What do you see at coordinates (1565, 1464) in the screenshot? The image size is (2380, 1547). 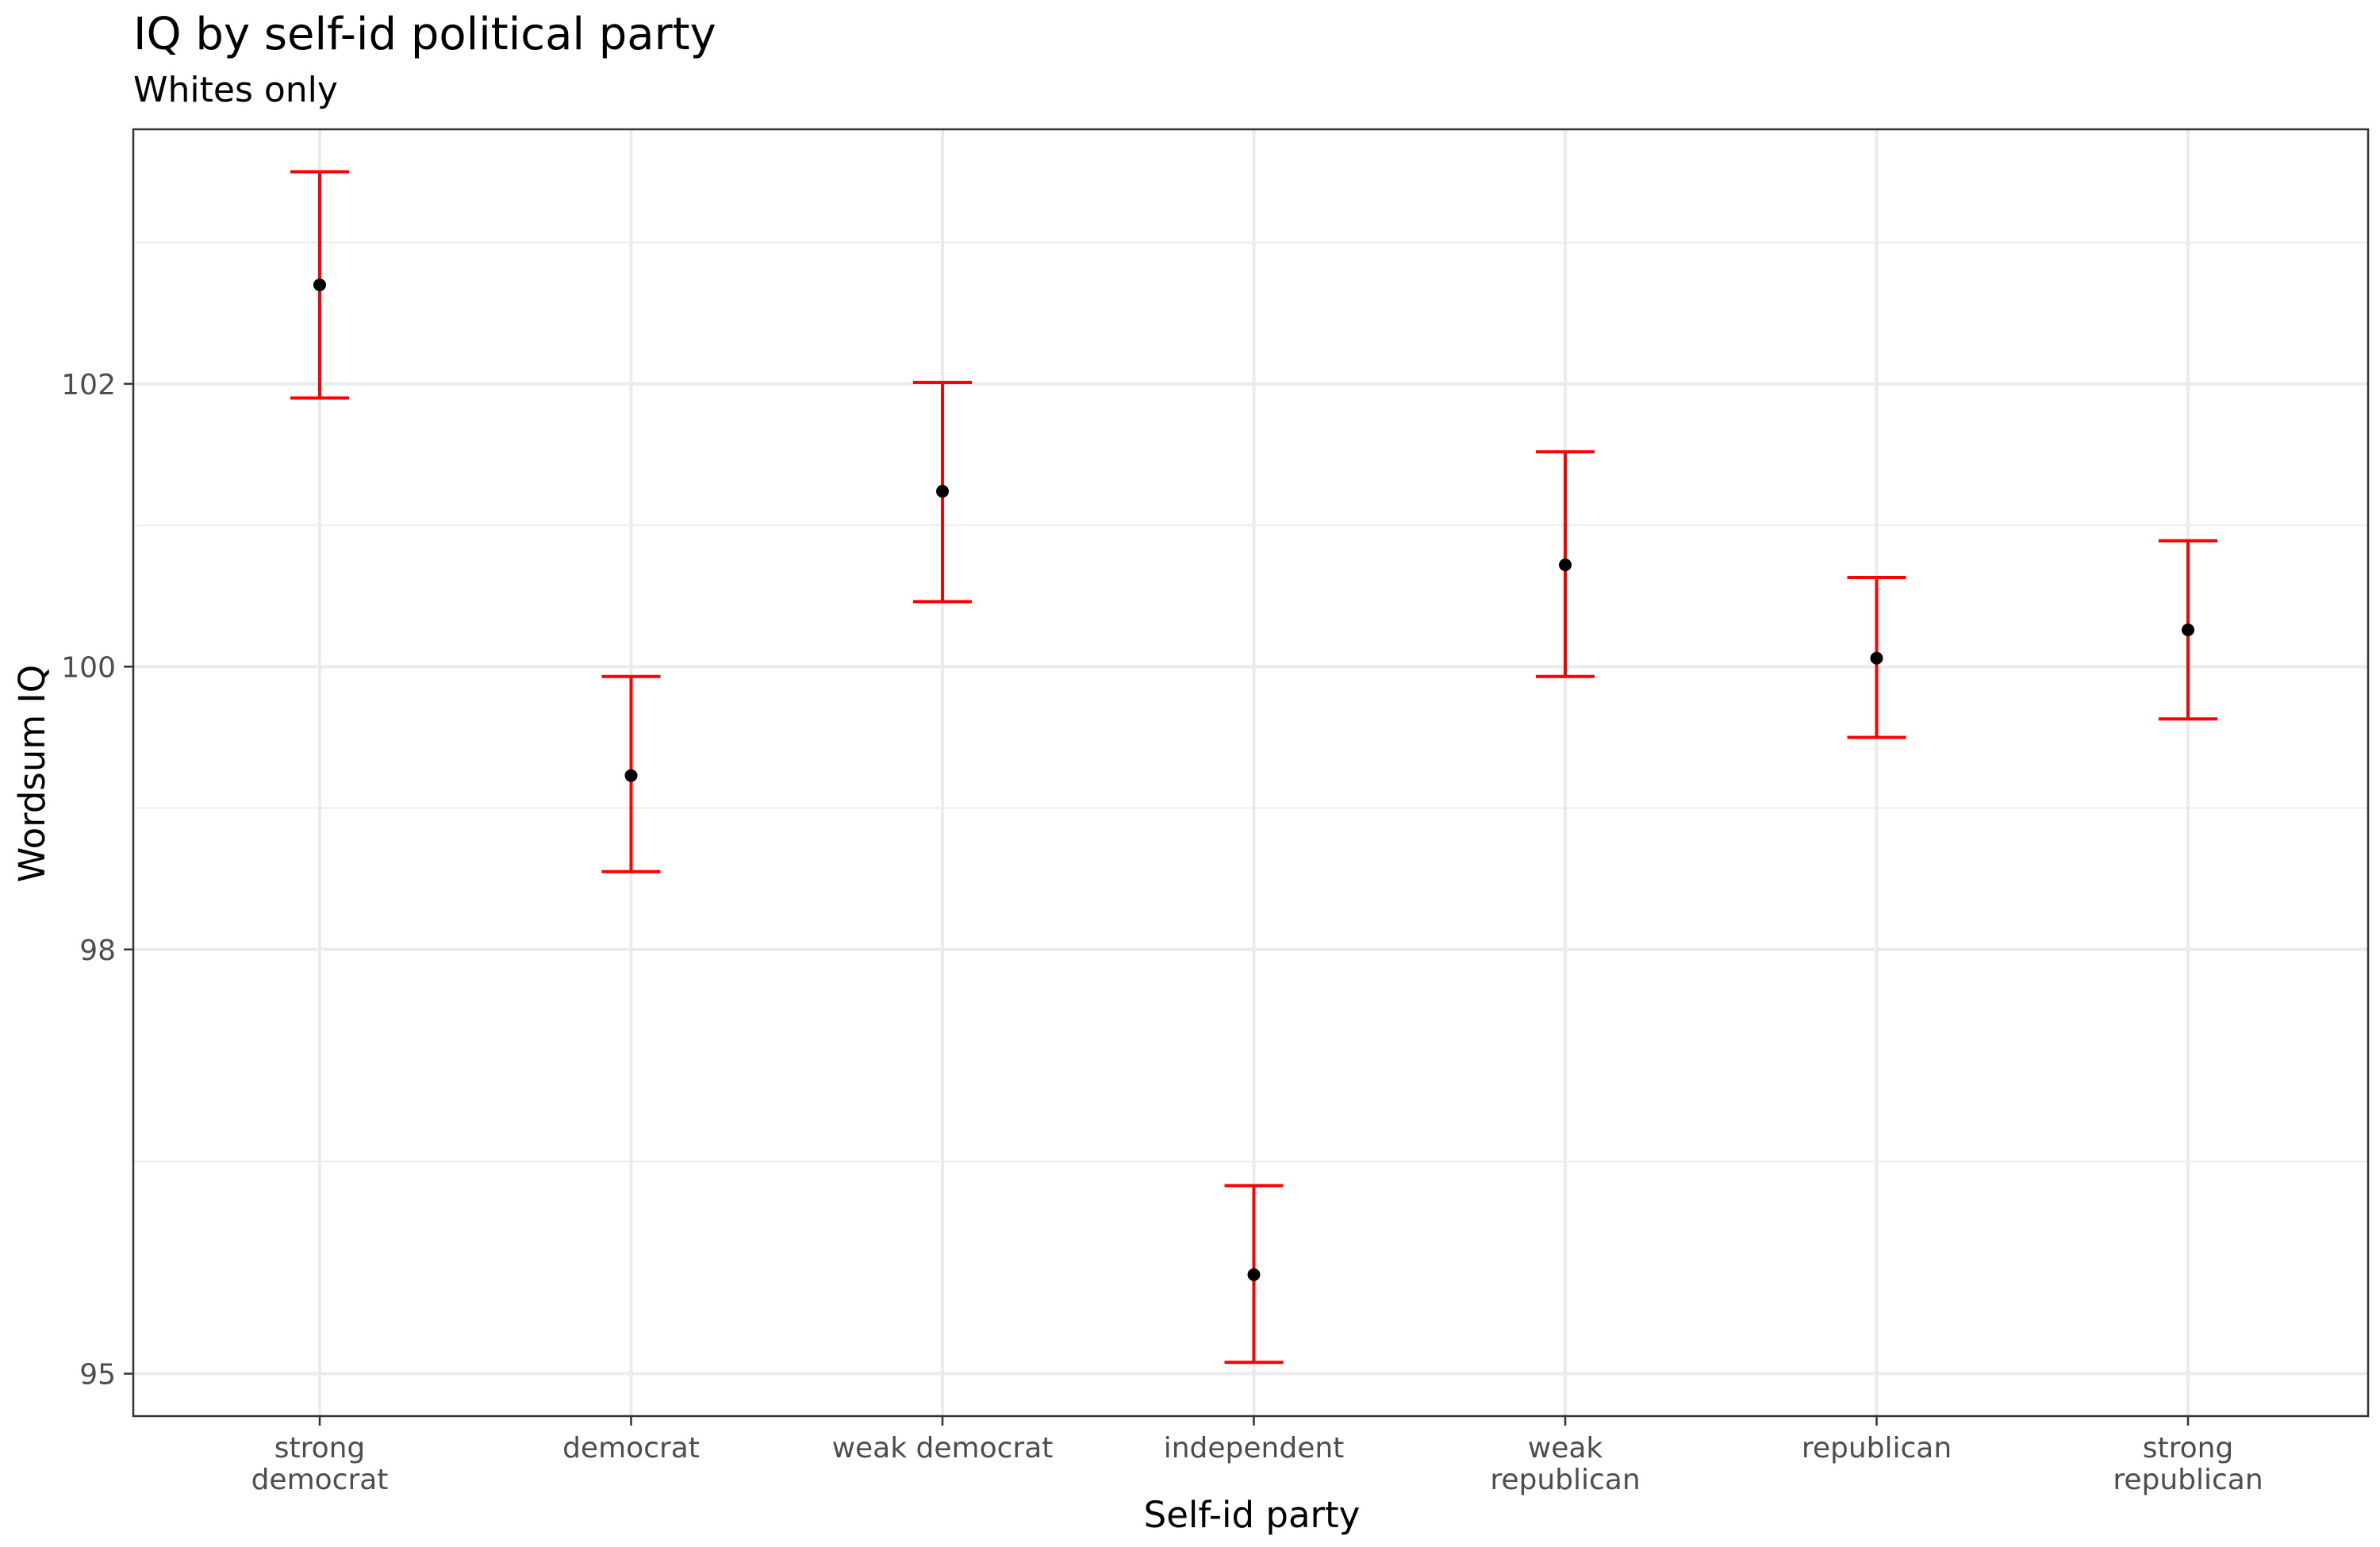 I see `x-tick-label: weak republican` at bounding box center [1565, 1464].